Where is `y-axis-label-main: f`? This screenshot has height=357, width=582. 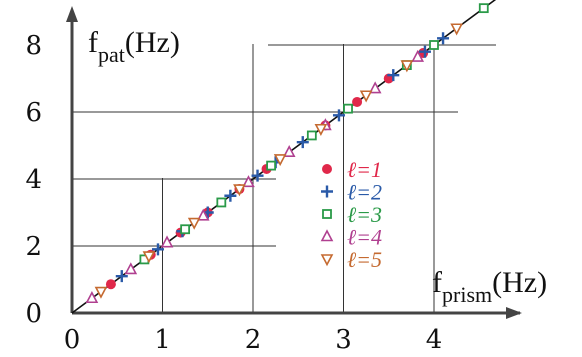
y-axis-label-main: f is located at coordinates (93, 42).